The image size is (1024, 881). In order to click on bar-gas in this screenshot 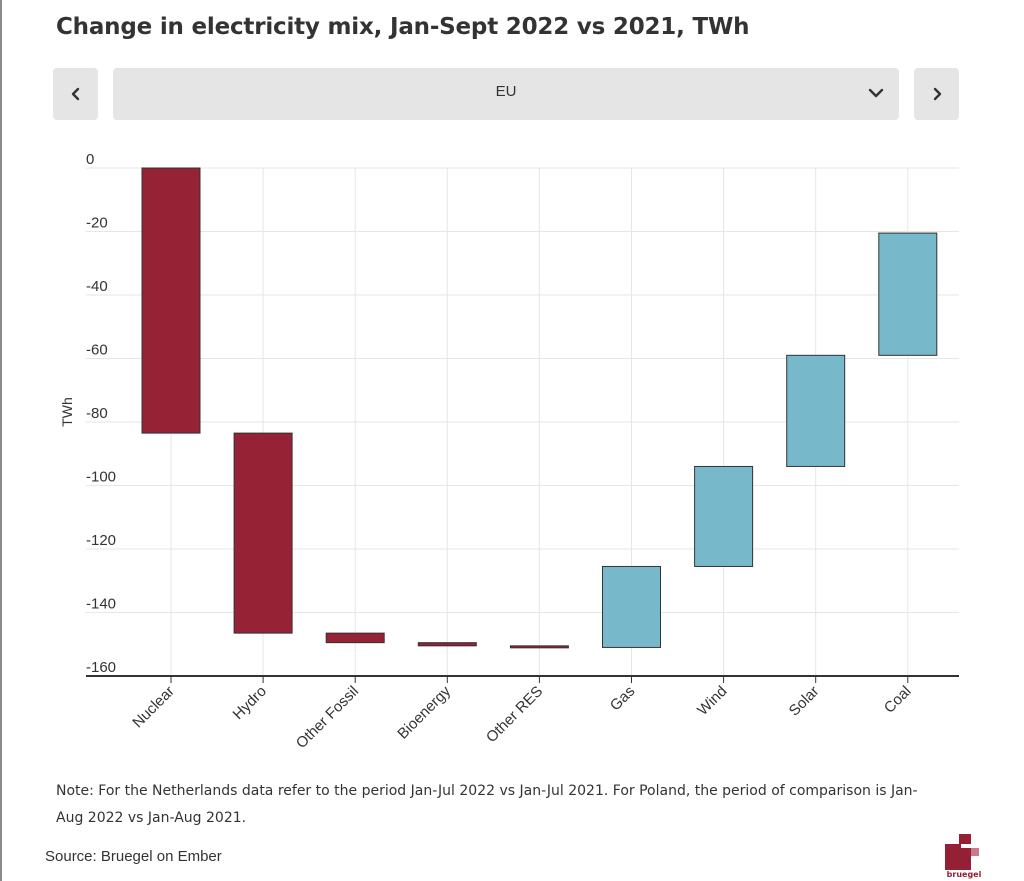, I will do `click(631, 606)`.